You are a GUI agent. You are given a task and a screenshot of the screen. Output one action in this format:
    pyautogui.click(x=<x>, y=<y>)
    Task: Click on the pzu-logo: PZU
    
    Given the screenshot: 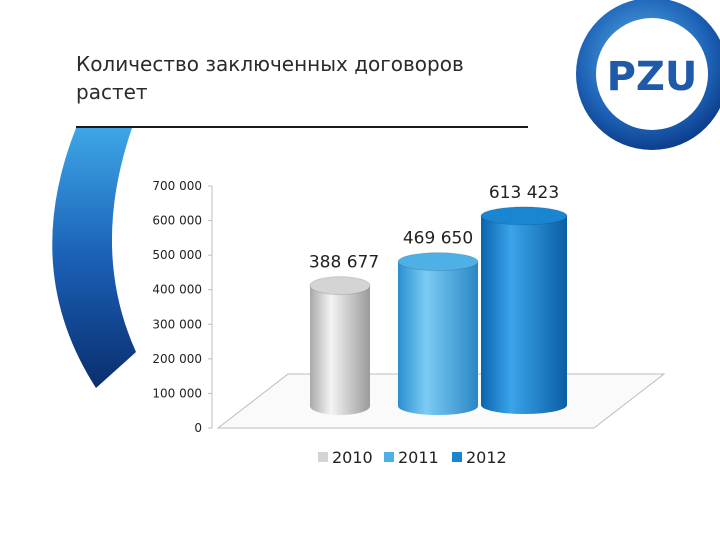 What is the action you would take?
    pyautogui.click(x=648, y=75)
    